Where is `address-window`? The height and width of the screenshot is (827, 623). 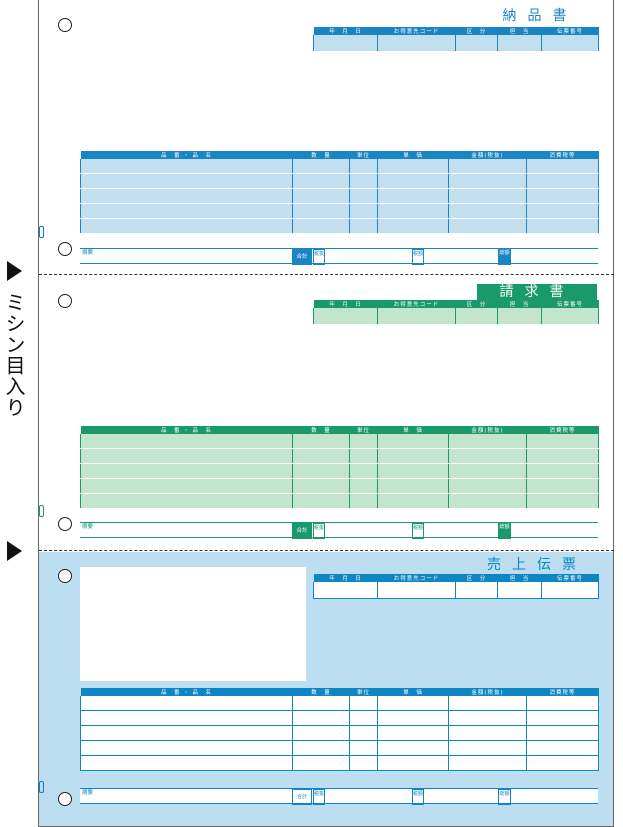
address-window is located at coordinates (193, 624).